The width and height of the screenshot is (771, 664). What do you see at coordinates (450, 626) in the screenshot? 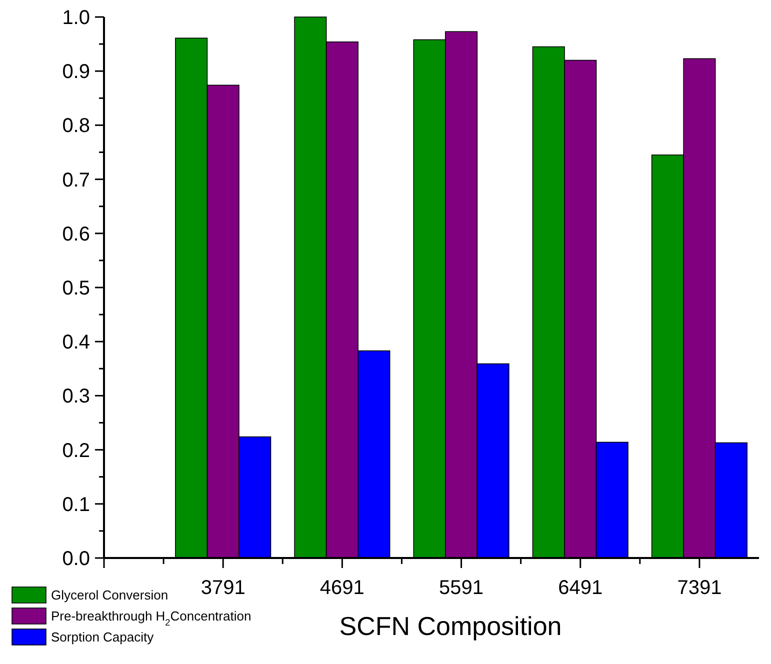
I see `x-axis-title: SCFN Composition` at bounding box center [450, 626].